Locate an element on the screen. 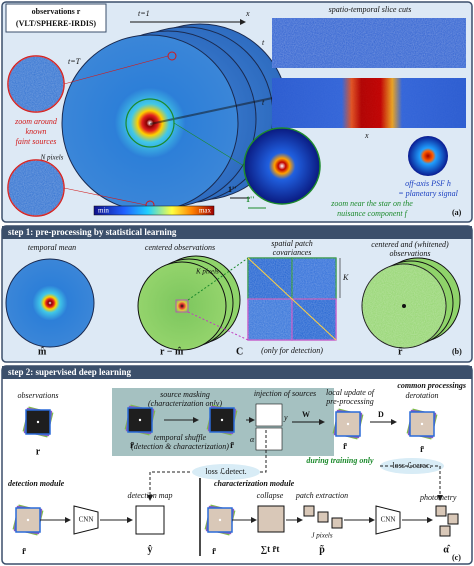 The image size is (474, 566). cnn: CNN is located at coordinates (388, 520).